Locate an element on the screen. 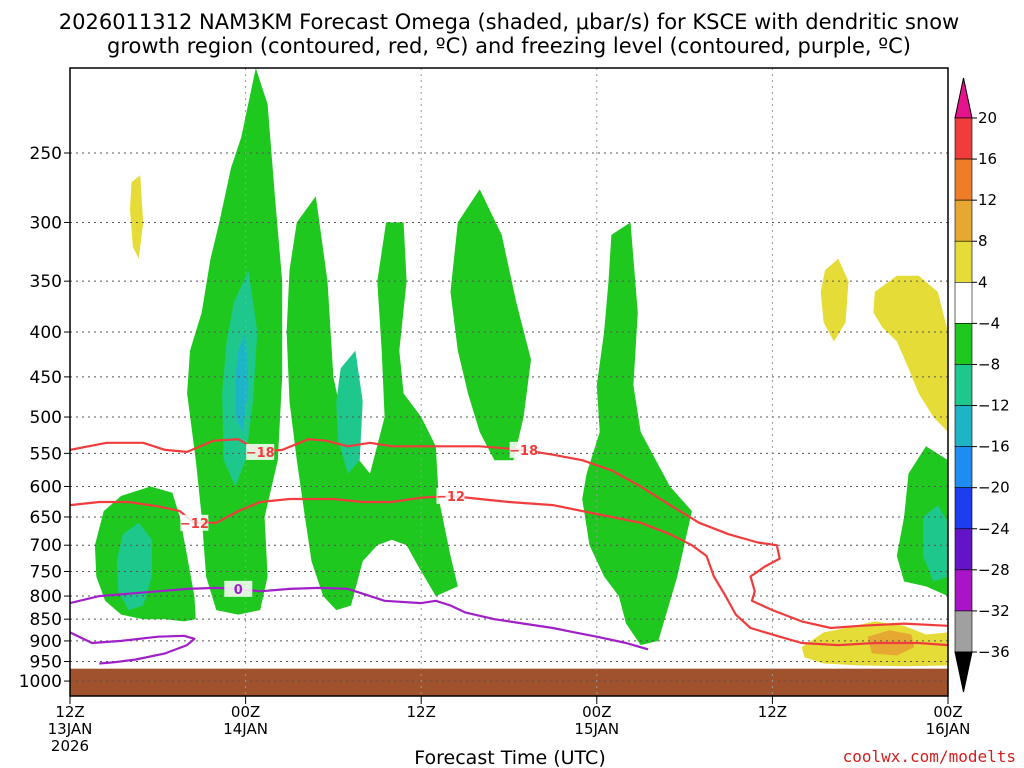 This screenshot has width=1024, height=768. y-tick-label: 400 is located at coordinates (46, 333).